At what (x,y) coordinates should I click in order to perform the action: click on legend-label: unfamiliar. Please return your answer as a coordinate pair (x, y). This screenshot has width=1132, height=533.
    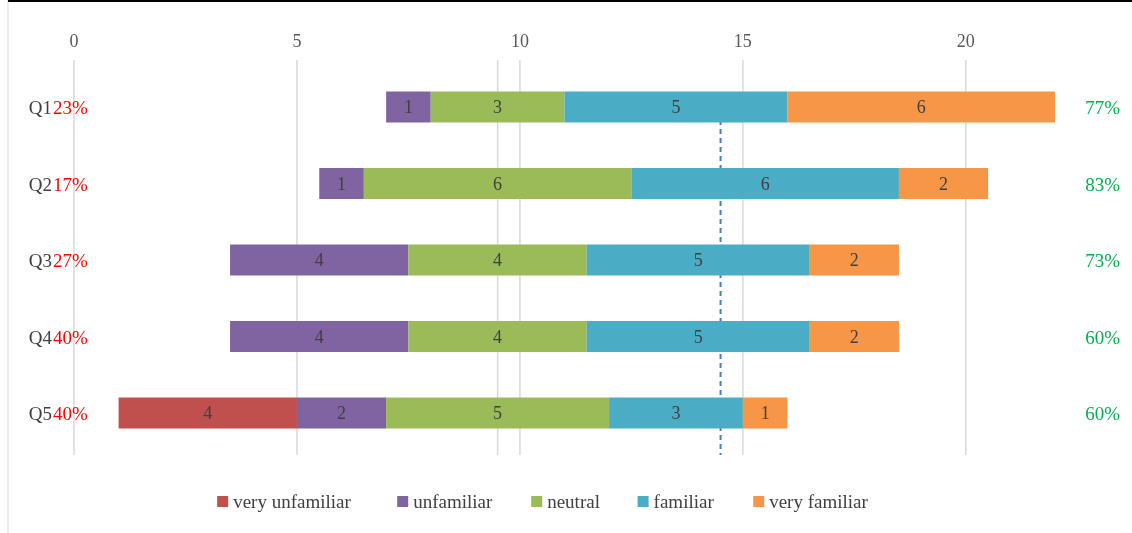
    Looking at the image, I should click on (453, 501).